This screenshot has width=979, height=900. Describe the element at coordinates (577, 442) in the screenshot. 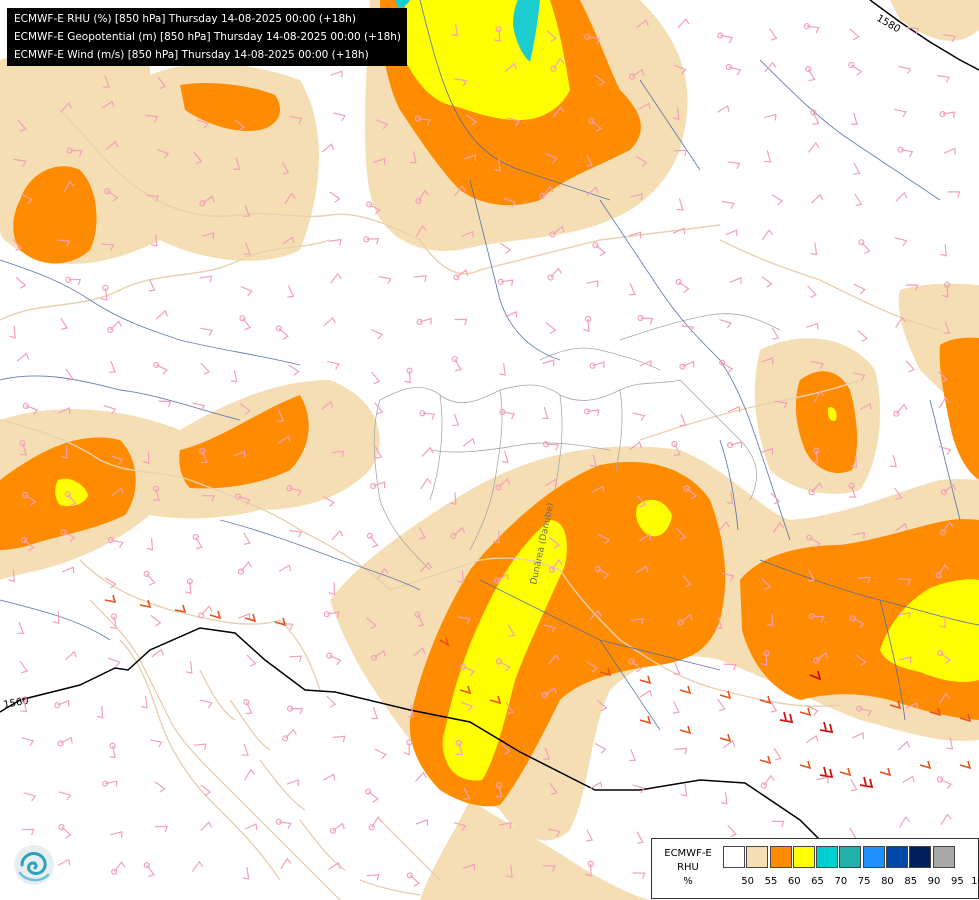

I see `admin-boundaries` at that location.